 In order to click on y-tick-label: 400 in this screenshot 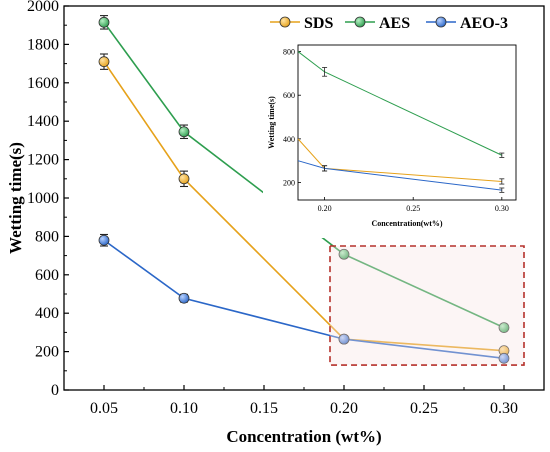, I will do `click(47, 313)`.